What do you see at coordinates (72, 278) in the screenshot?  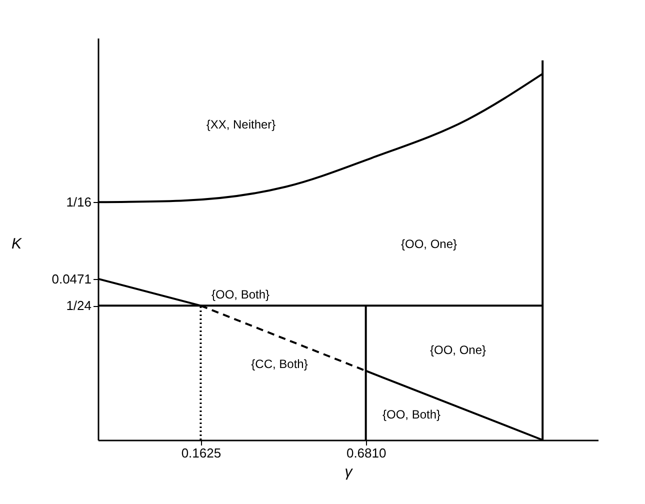 I see `y-tick-label: 0.0471` at bounding box center [72, 278].